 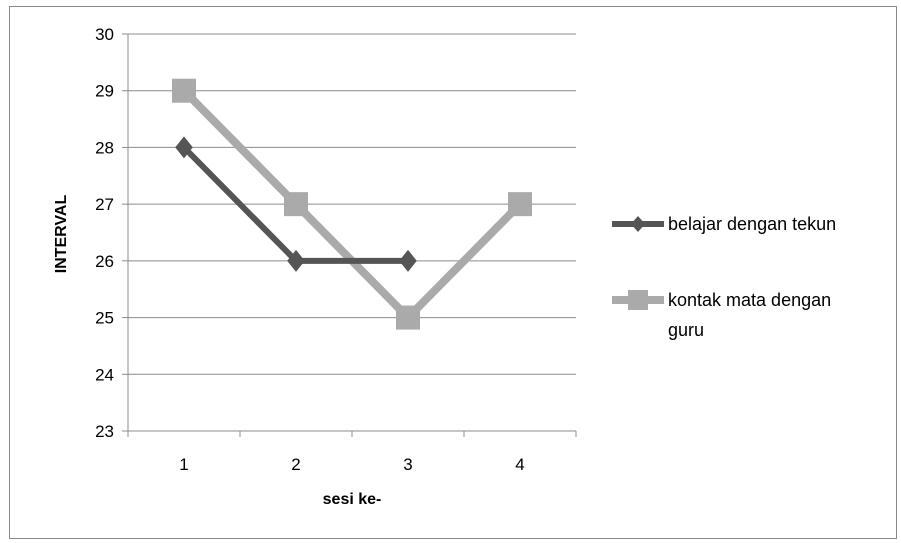 What do you see at coordinates (686, 330) in the screenshot?
I see `legend-label: guru` at bounding box center [686, 330].